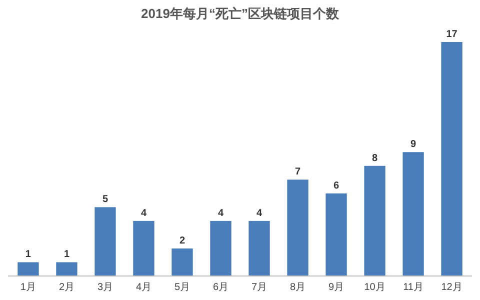 The image size is (480, 300). Describe the element at coordinates (28, 287) in the screenshot. I see `x-tick-label: 1月` at that location.